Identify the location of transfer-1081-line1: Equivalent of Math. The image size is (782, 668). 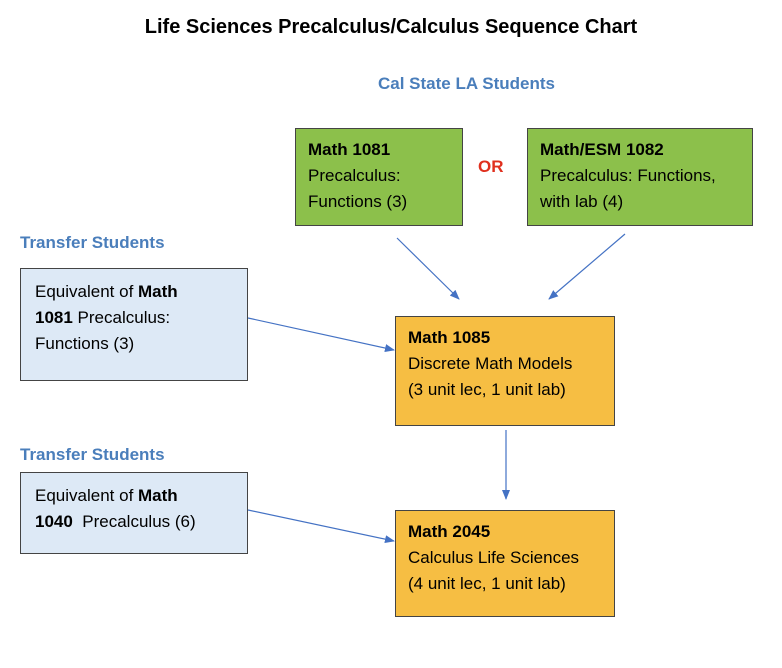
(106, 291).